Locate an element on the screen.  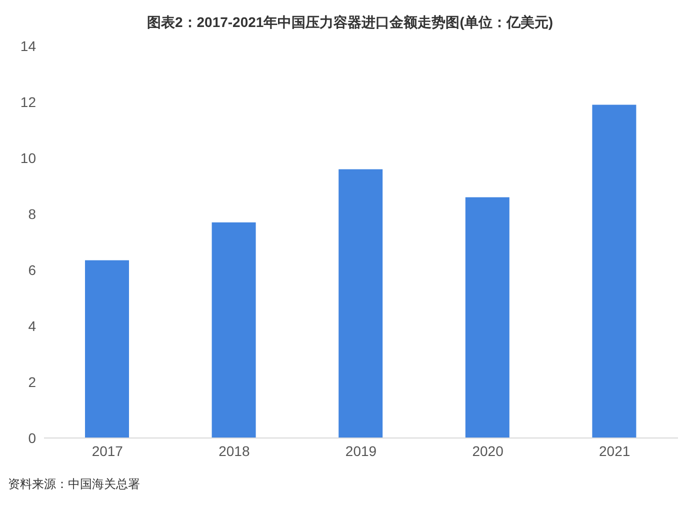
y-tick-label: 14 is located at coordinates (28, 46).